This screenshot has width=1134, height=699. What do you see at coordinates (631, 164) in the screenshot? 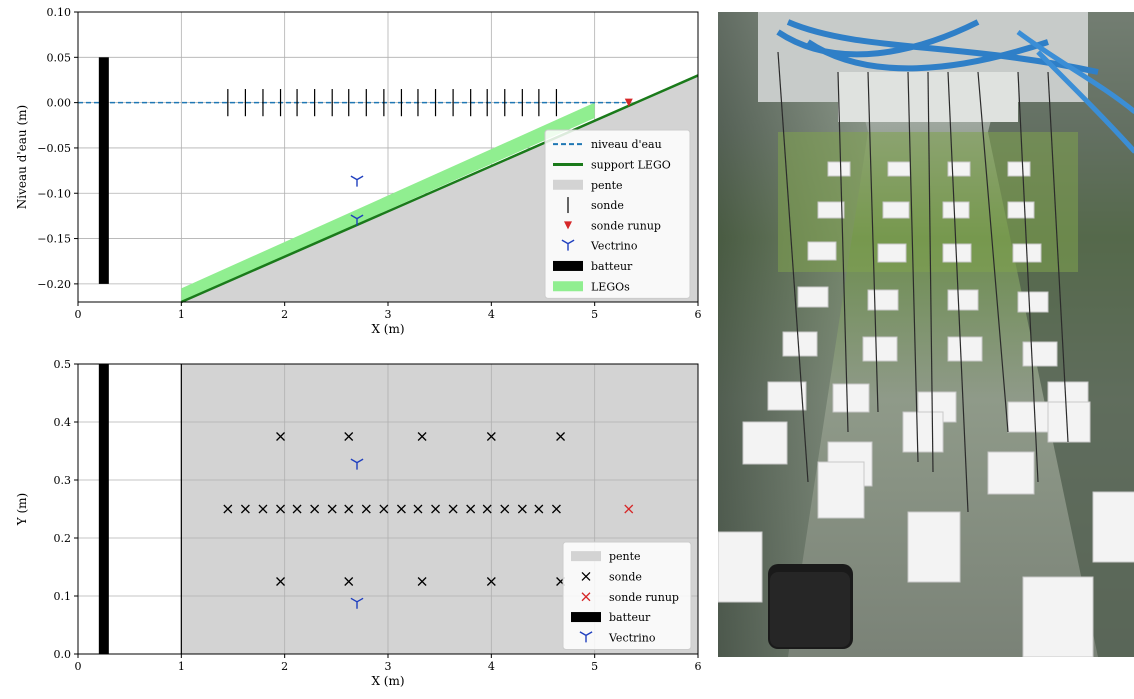
I see `legend-label: support LEGO` at bounding box center [631, 164].